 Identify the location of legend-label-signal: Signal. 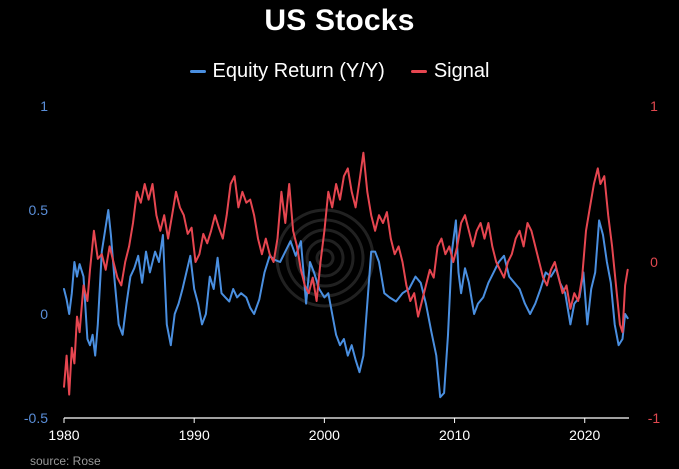
(461, 71).